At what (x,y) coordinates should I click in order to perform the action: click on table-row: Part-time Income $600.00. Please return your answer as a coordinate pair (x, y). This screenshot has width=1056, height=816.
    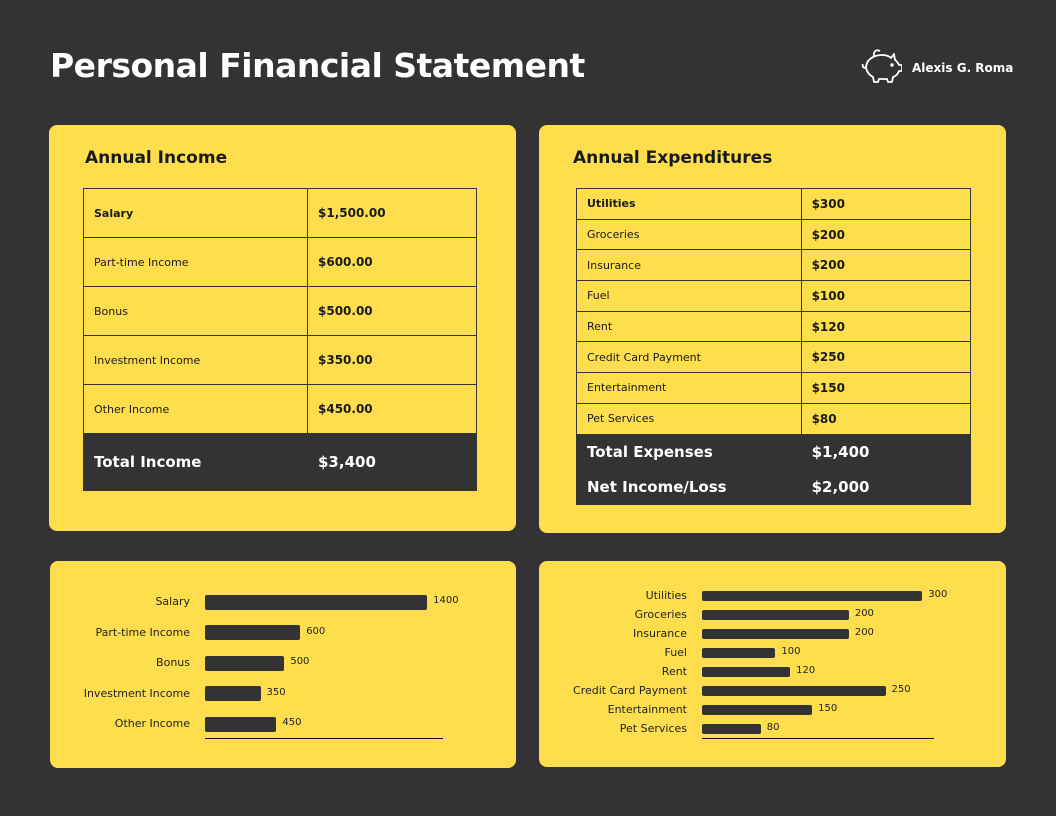
    Looking at the image, I should click on (280, 262).